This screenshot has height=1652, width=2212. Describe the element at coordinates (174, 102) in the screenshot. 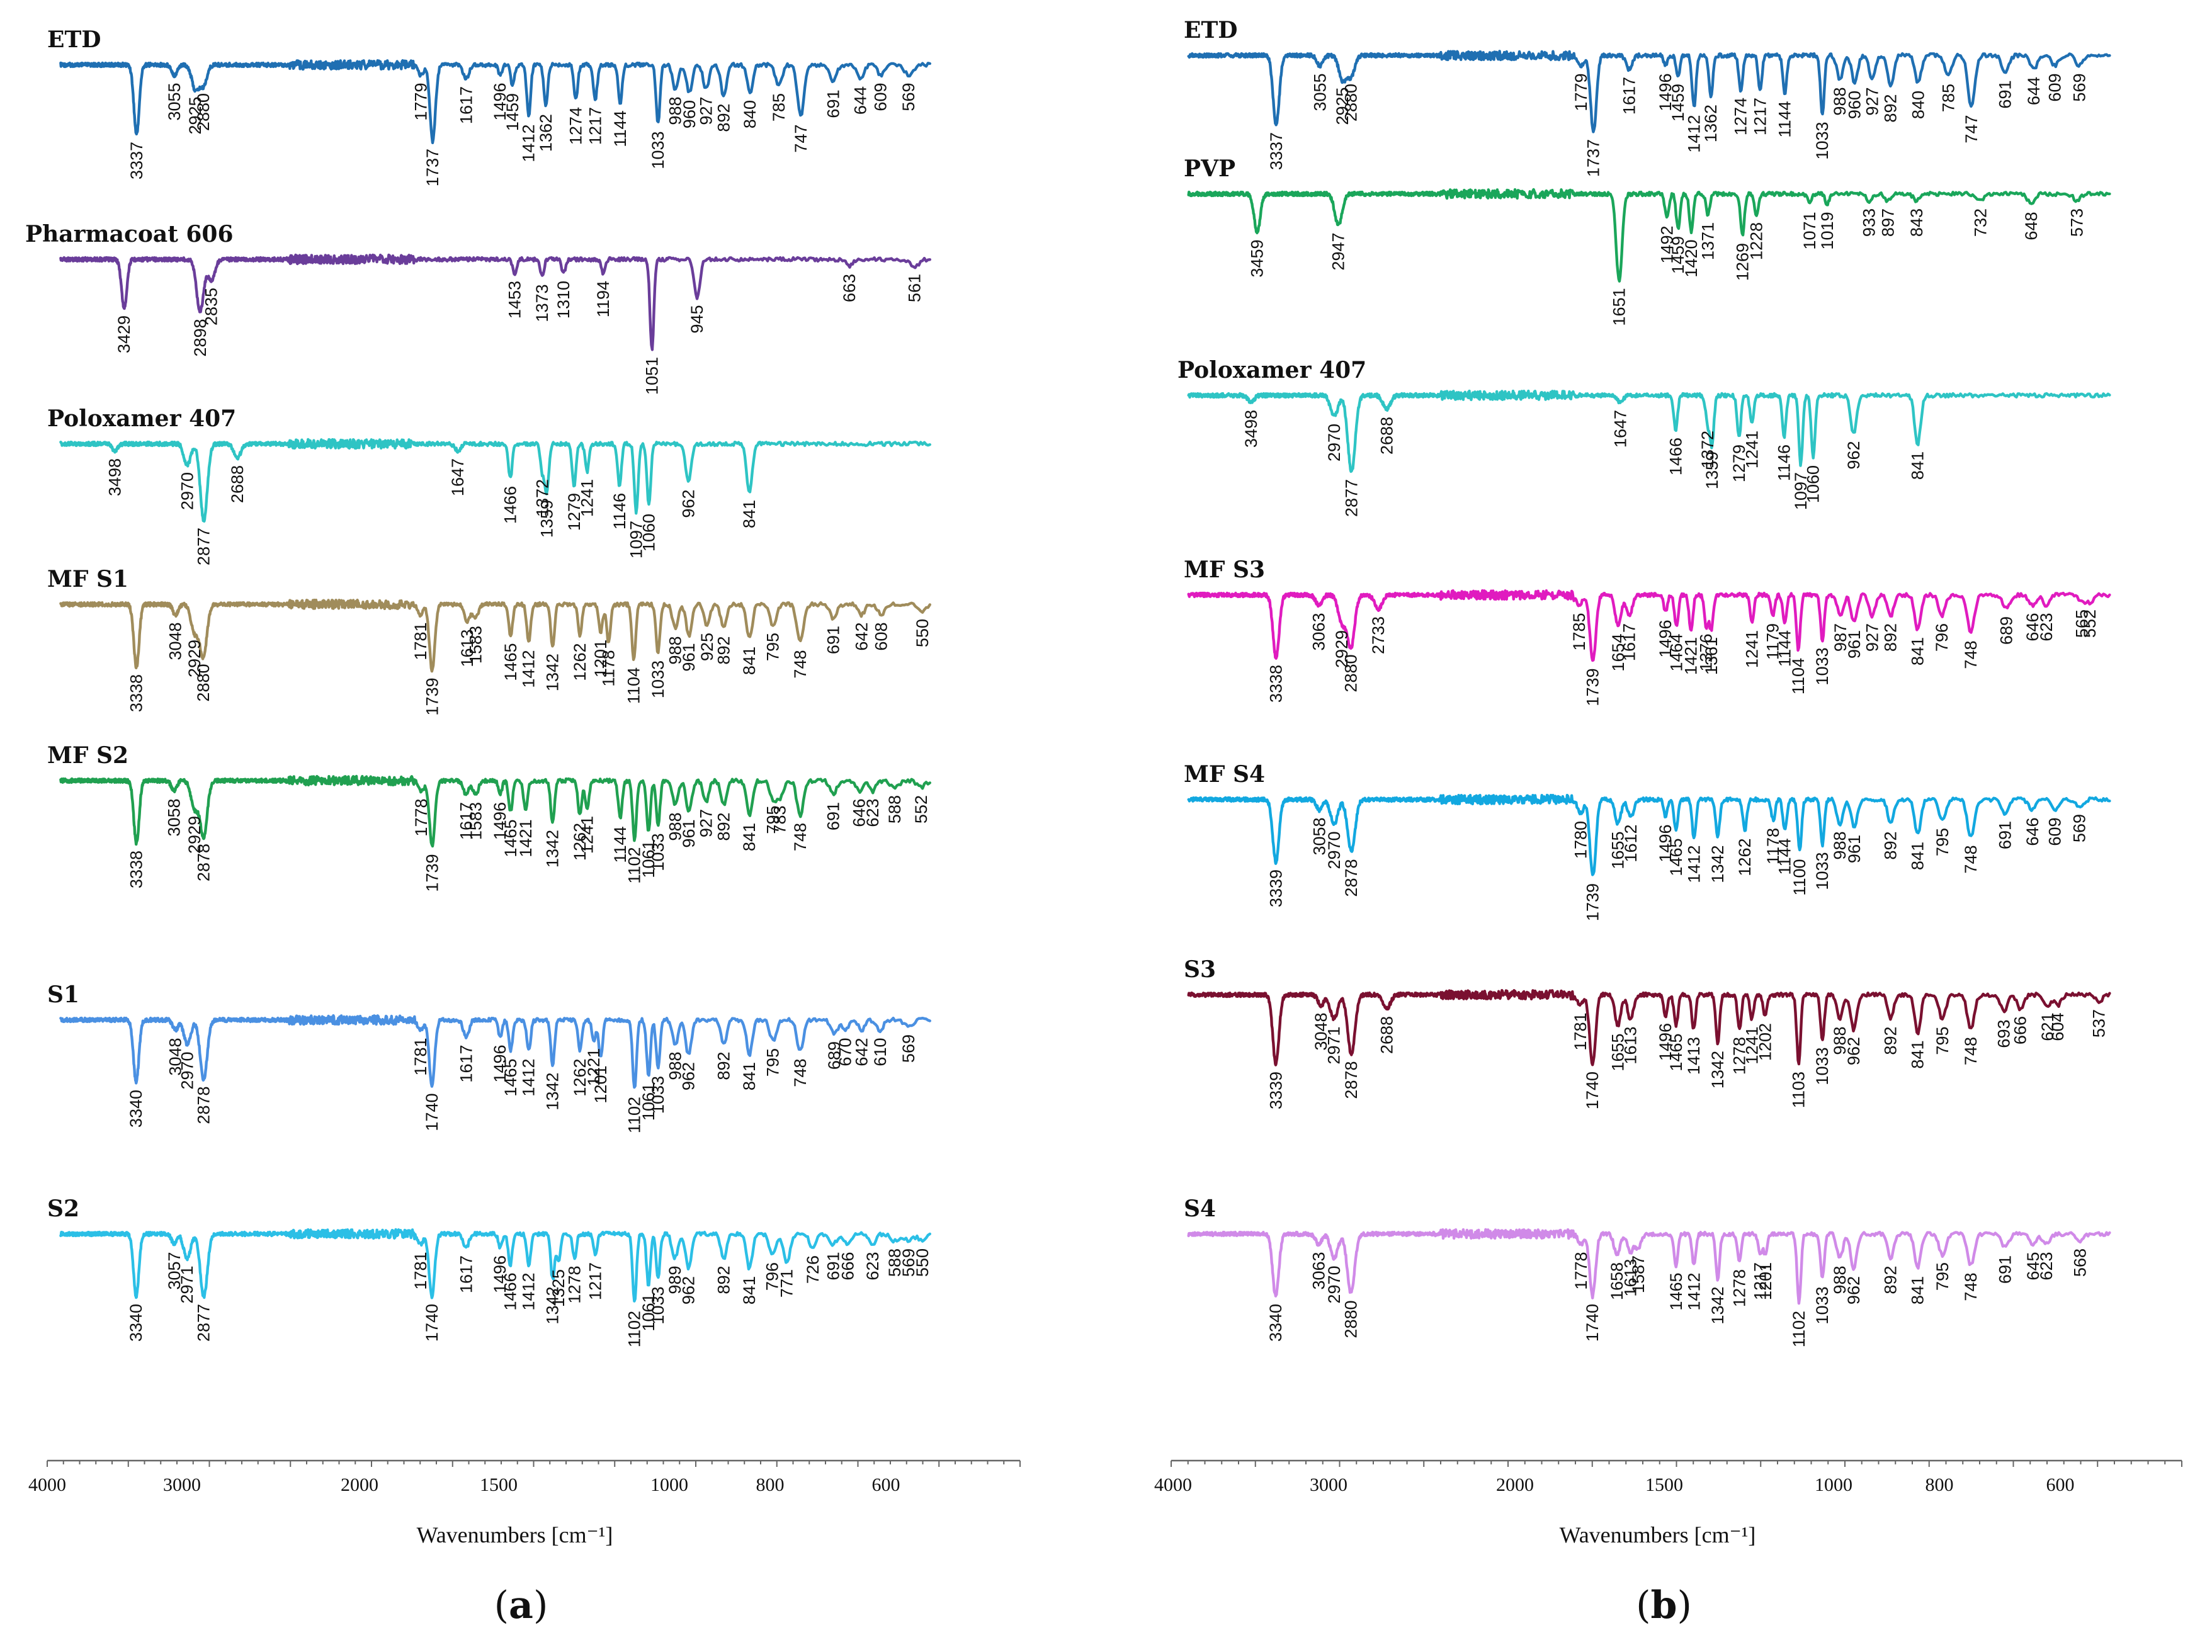

I see `peak-label: 3055` at that location.